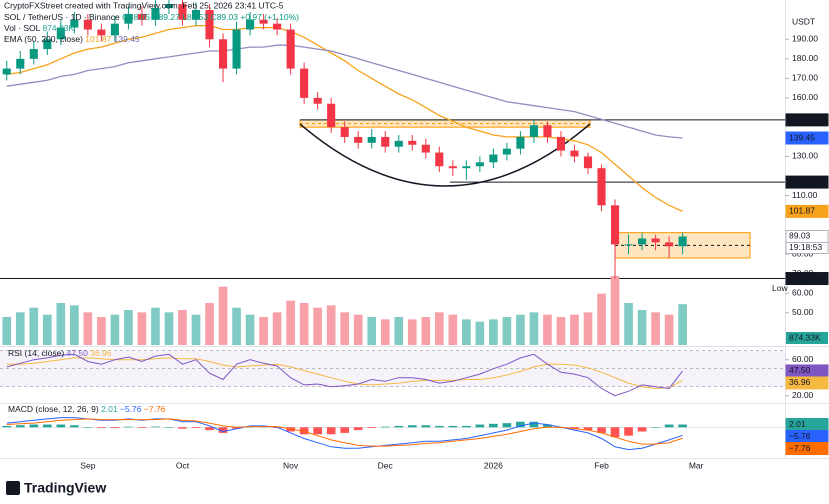 The width and height of the screenshot is (829, 504). I want to click on volume-value: 874.33K, so click(58, 28).